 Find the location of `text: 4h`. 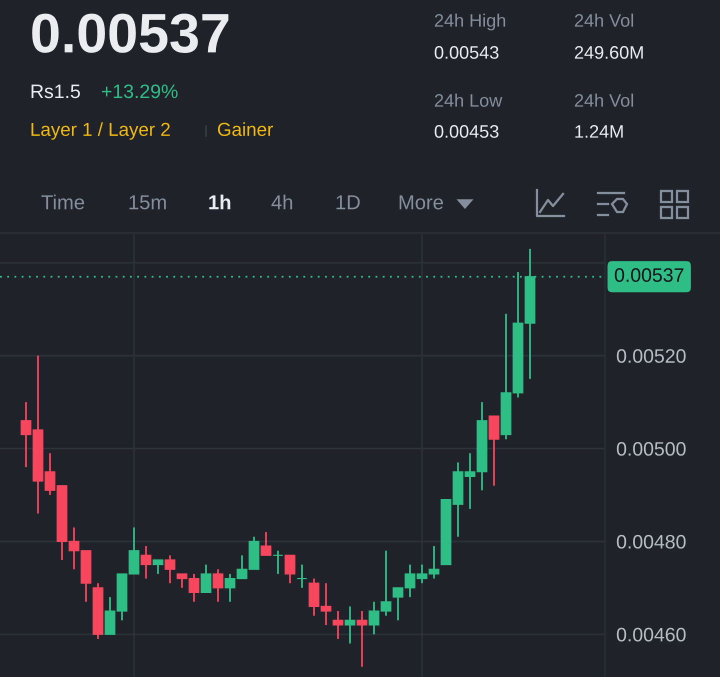

text: 4h is located at coordinates (281, 202).